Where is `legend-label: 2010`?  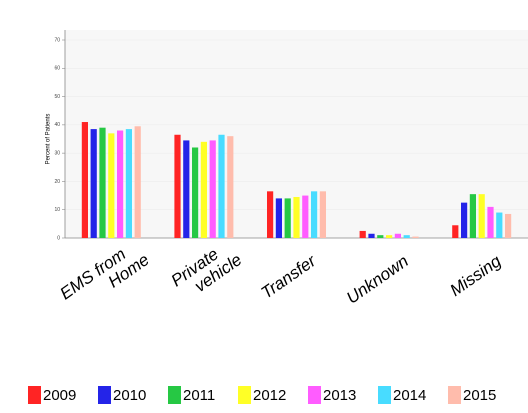 legend-label: 2010 is located at coordinates (129, 395).